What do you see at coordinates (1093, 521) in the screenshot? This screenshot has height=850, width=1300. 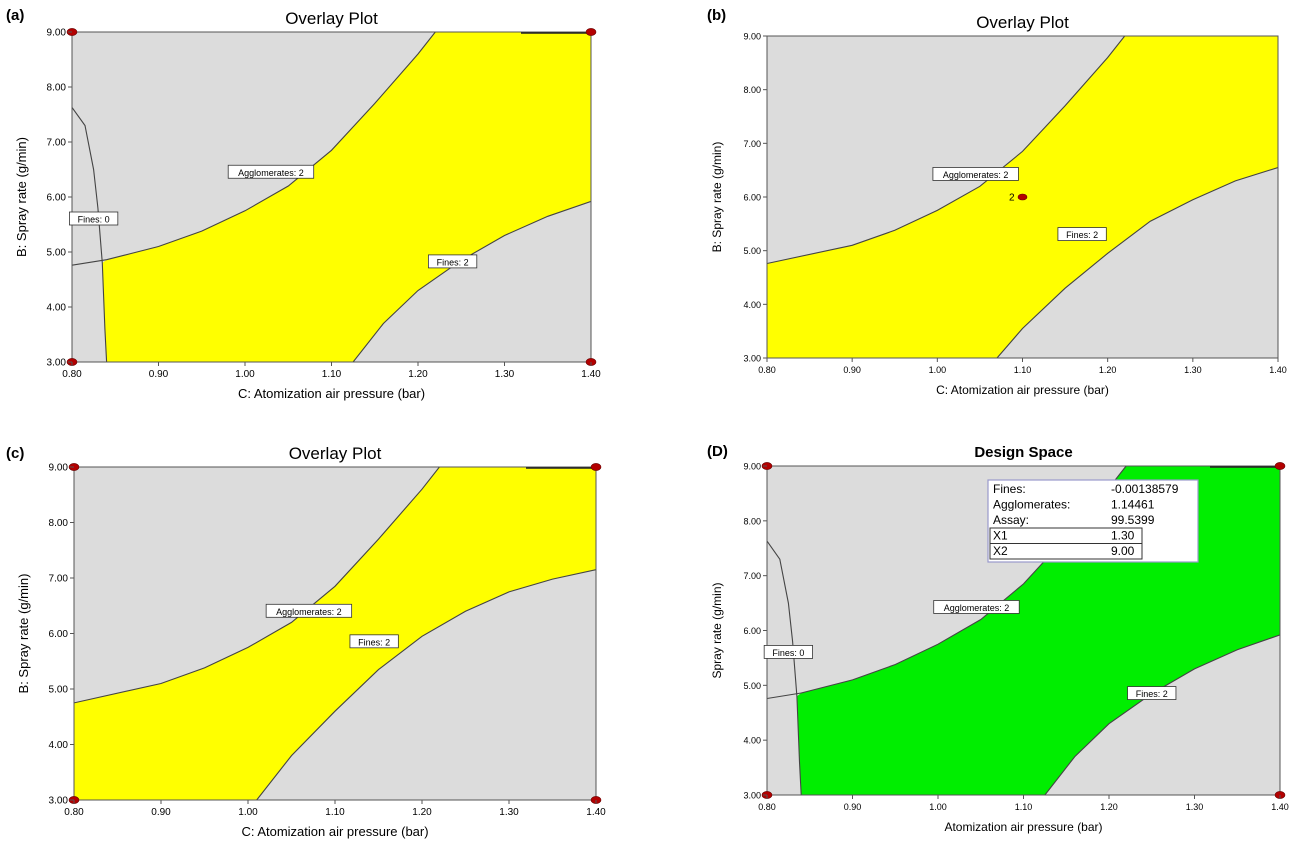 I see `info-box` at bounding box center [1093, 521].